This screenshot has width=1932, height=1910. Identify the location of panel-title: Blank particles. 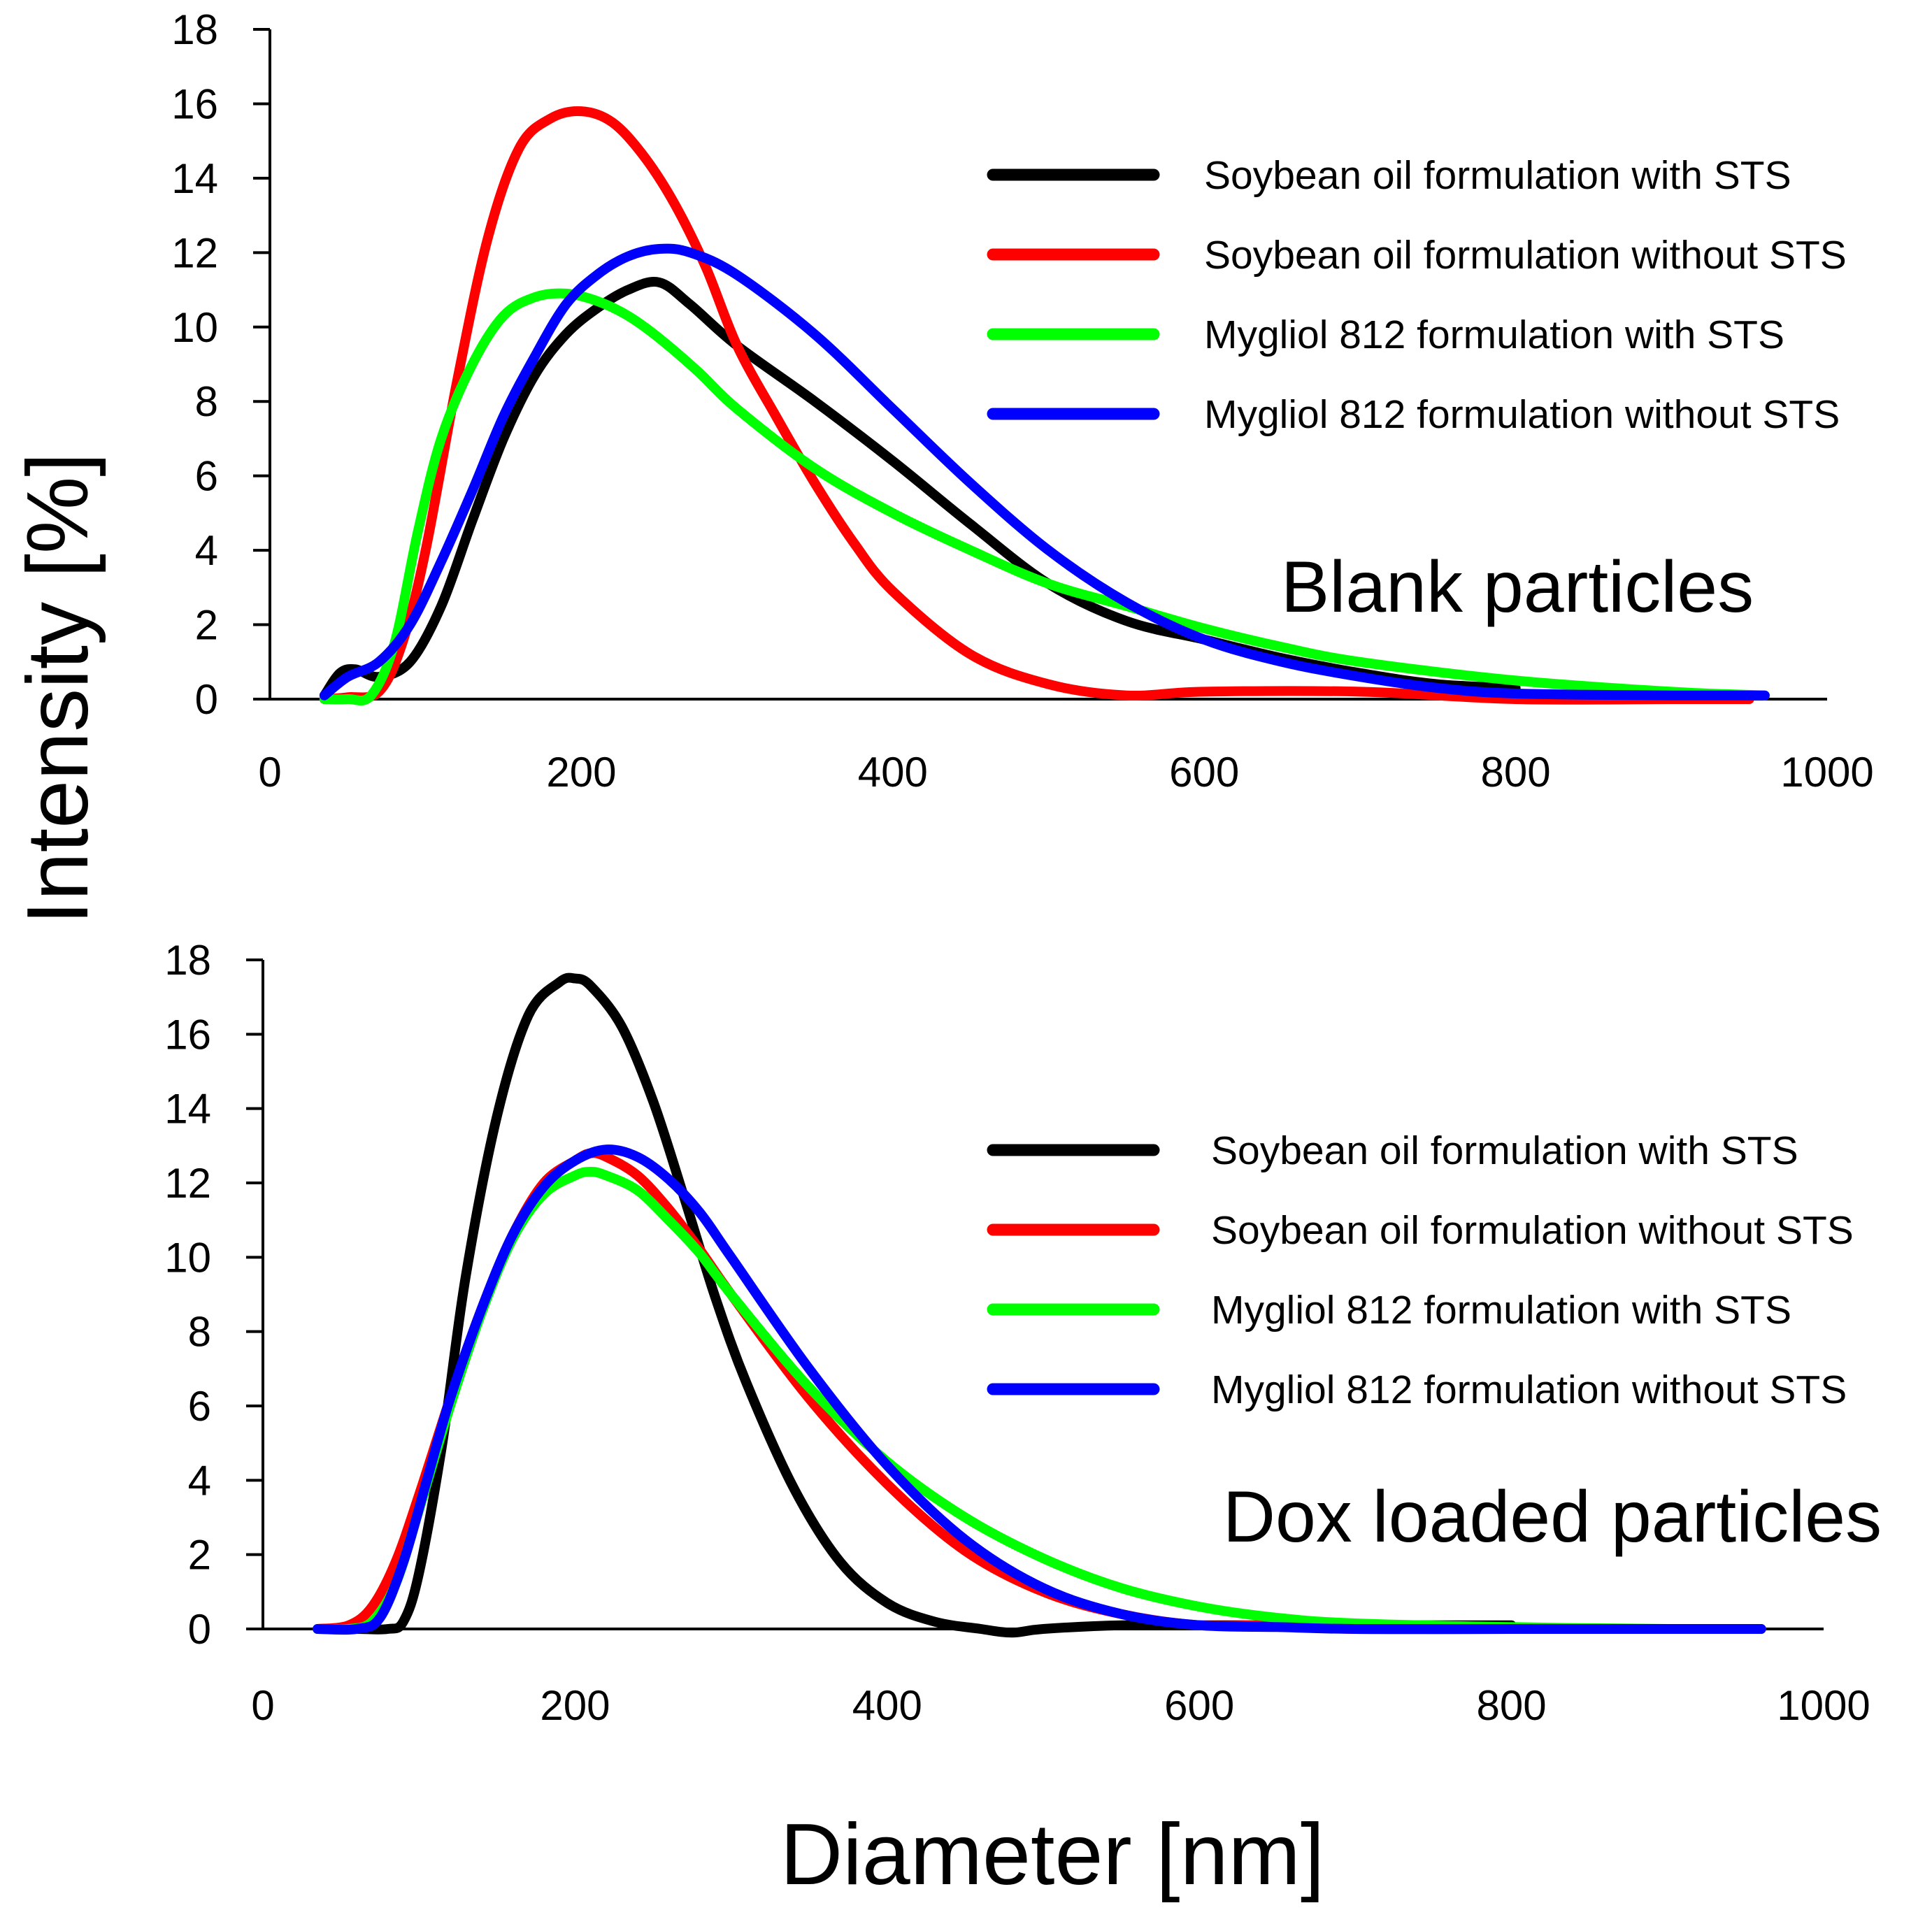
(1517, 587).